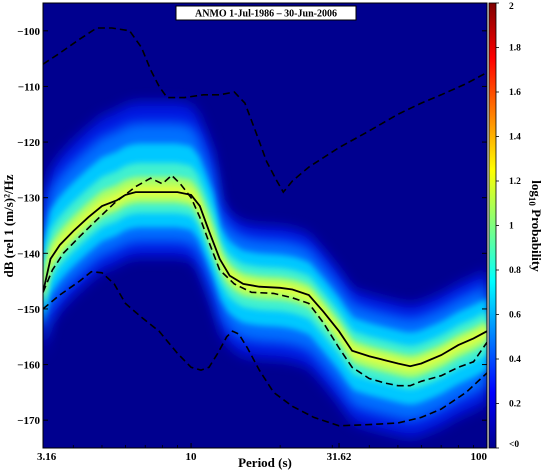  What do you see at coordinates (28, 366) in the screenshot?
I see `y-tick-label: −160` at bounding box center [28, 366].